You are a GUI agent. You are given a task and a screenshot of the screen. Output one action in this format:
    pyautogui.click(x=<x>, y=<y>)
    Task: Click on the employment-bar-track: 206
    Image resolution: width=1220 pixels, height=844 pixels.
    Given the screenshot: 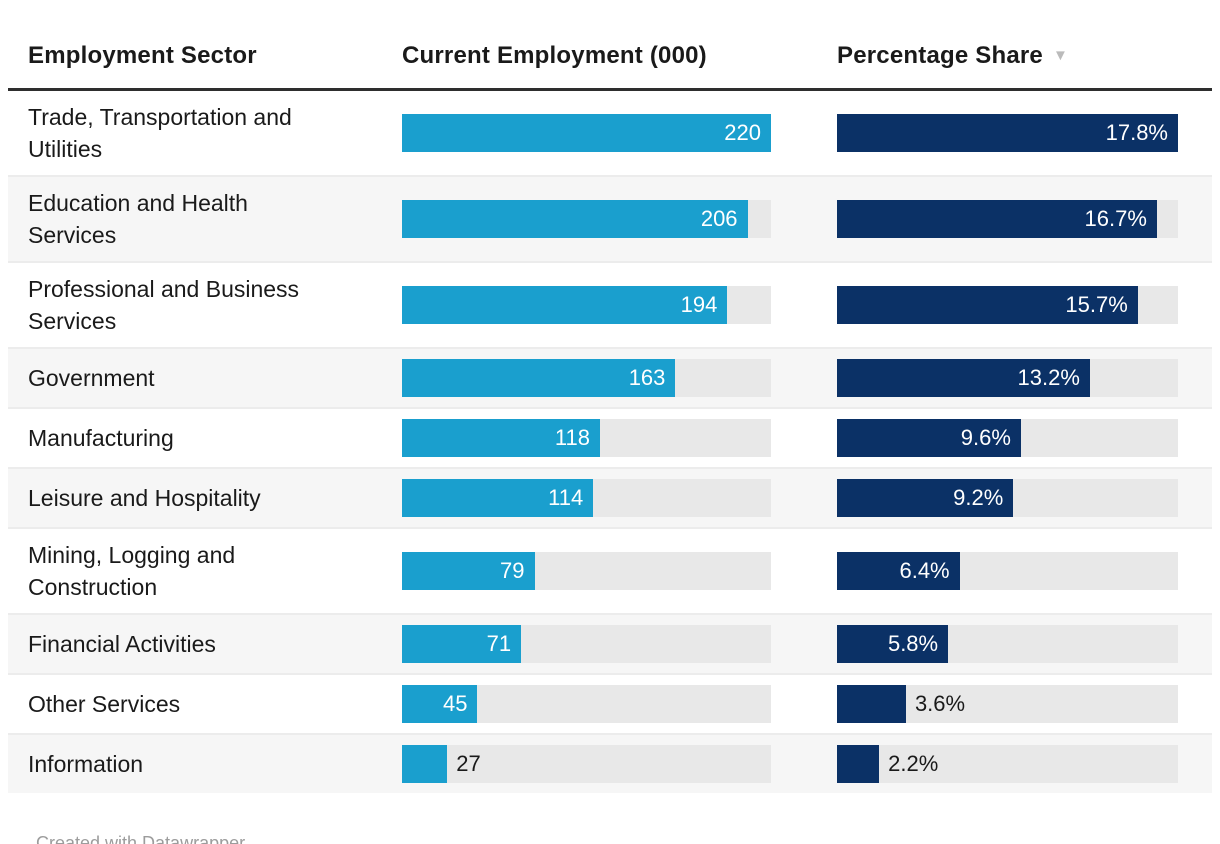 What is the action you would take?
    pyautogui.click(x=586, y=219)
    